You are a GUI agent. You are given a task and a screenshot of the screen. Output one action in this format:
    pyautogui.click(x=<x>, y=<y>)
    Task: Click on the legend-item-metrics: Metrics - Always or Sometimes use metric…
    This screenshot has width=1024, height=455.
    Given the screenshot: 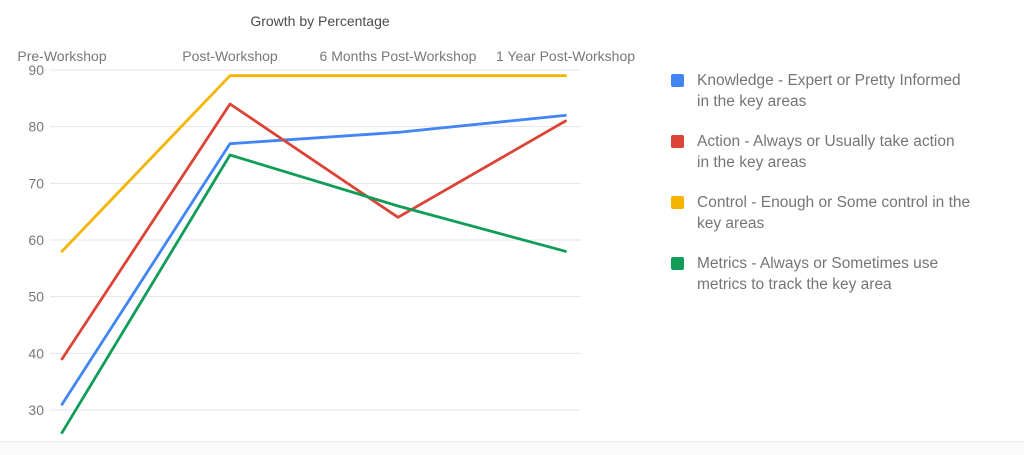 What is the action you would take?
    pyautogui.click(x=843, y=274)
    